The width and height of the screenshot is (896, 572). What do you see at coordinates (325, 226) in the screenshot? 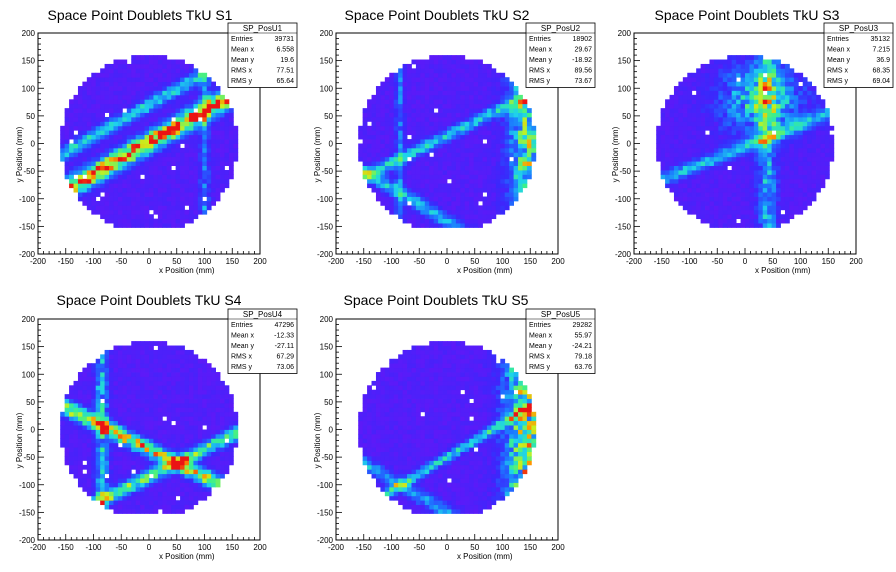
I see `y-tick-label: -150` at bounding box center [325, 226].